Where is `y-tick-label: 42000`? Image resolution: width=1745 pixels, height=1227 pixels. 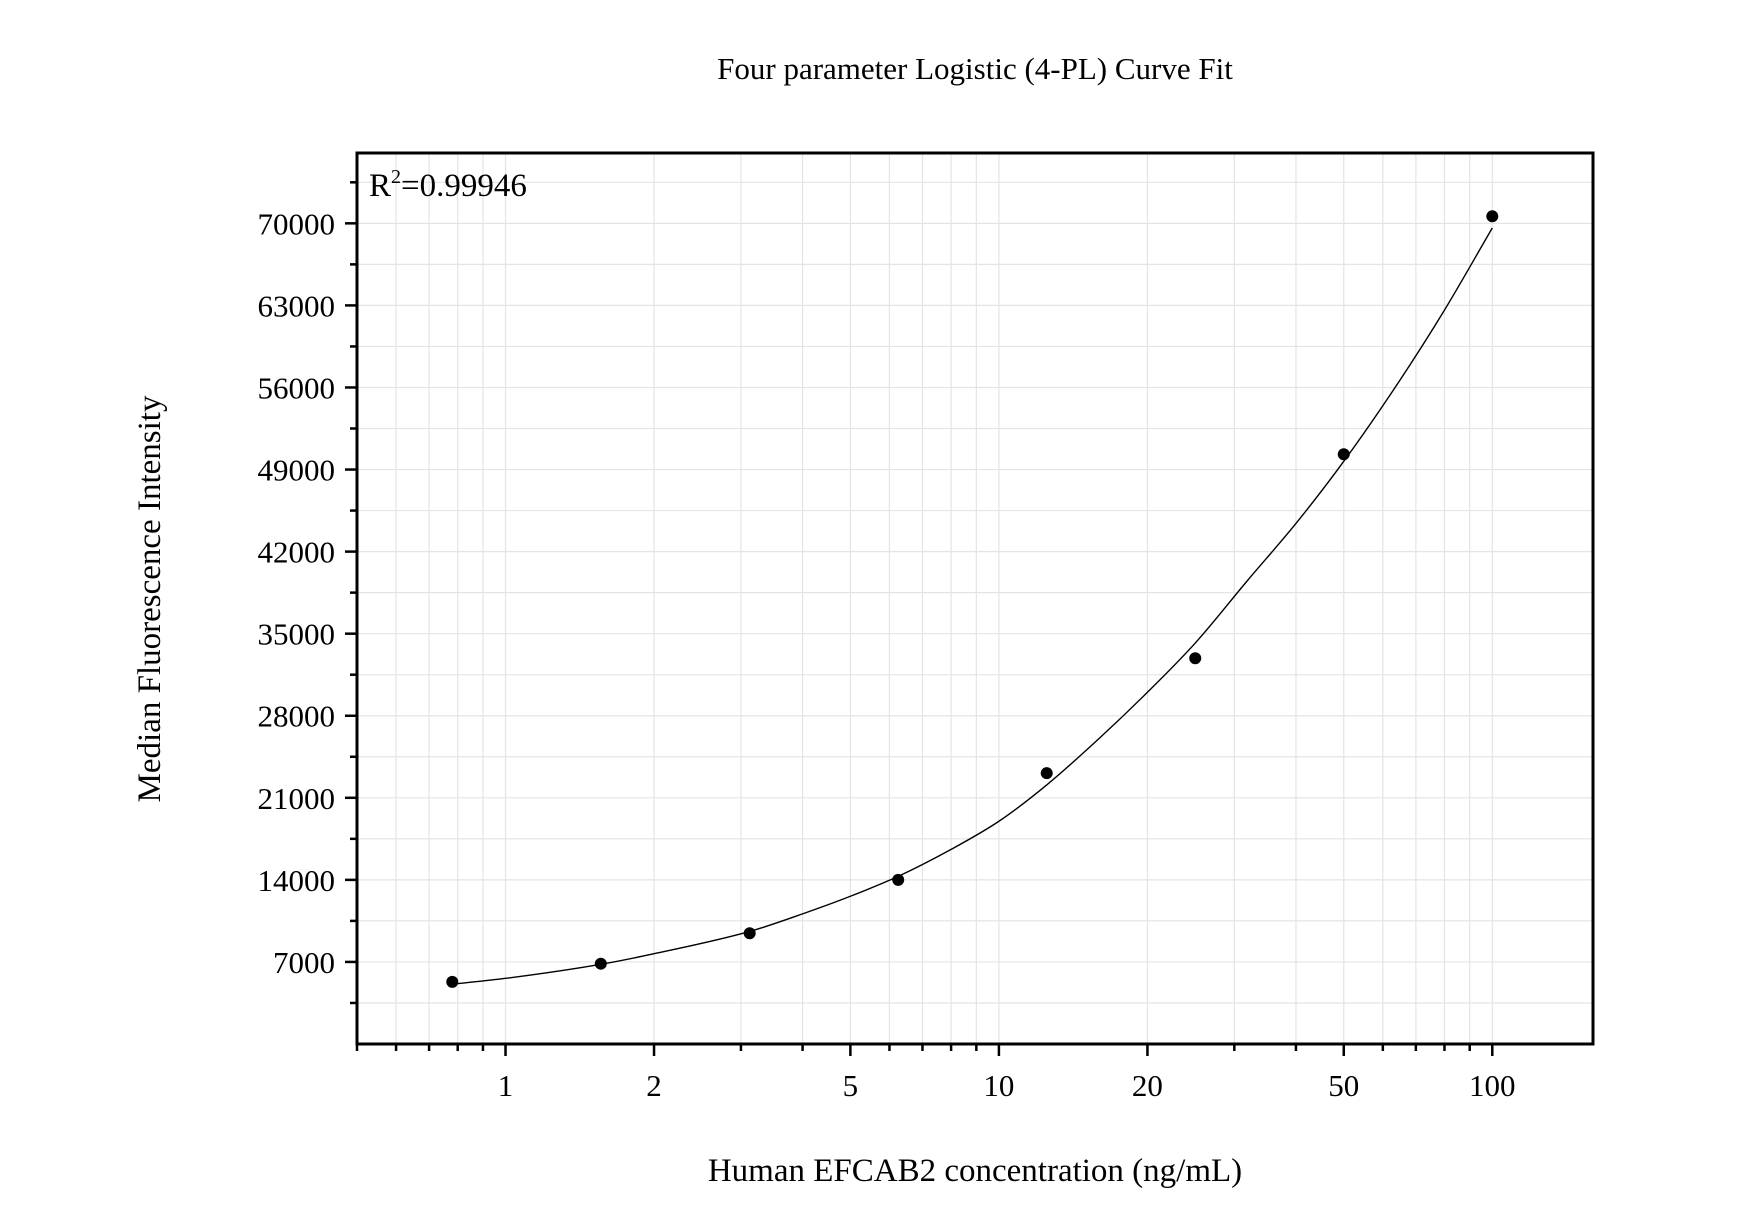
y-tick-label: 42000 is located at coordinates (297, 552).